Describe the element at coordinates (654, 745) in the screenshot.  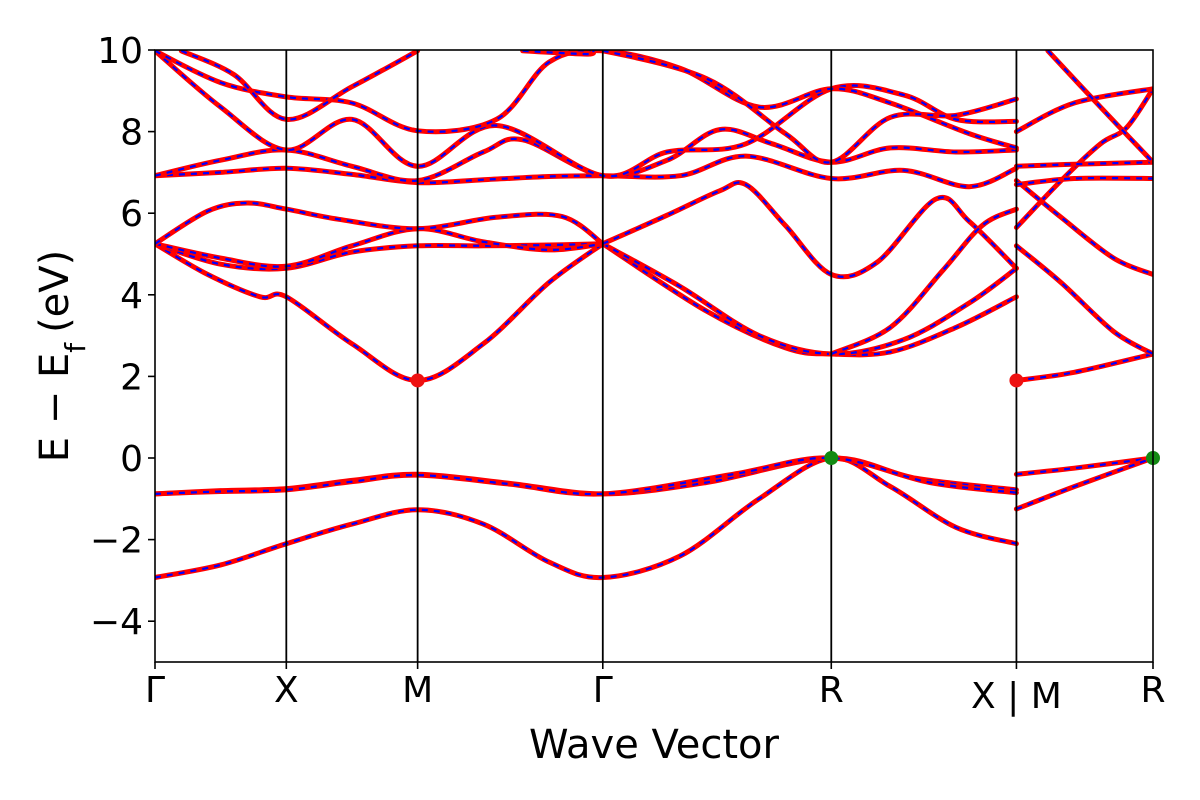
I see `x-axis-label: Wave Vector` at that location.